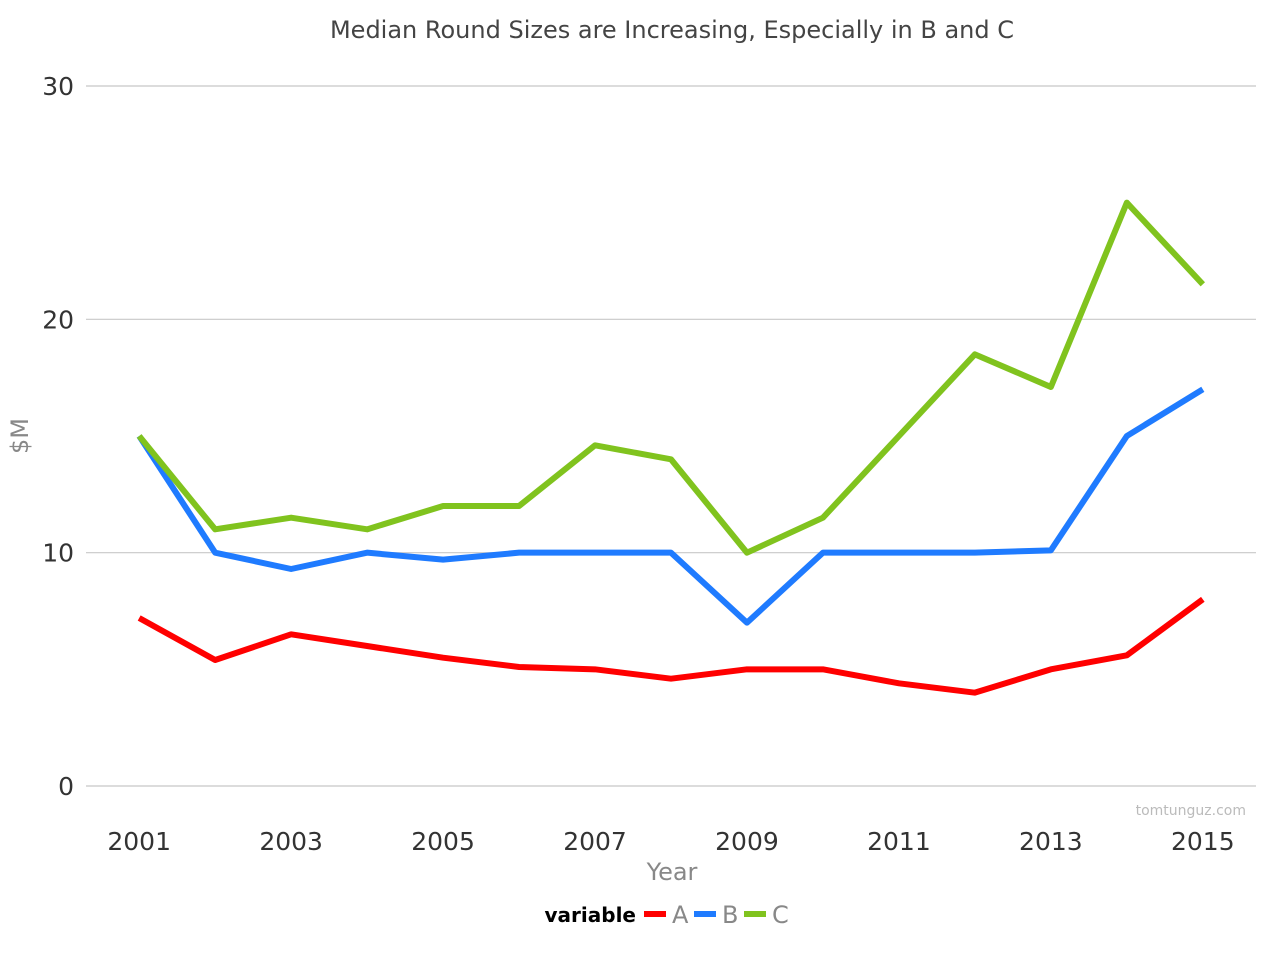 The height and width of the screenshot is (960, 1280). Describe the element at coordinates (670, 841) in the screenshot. I see `x-axis-ticks: 2001 2003 2005 2007 2009 2011 2013 2015` at that location.